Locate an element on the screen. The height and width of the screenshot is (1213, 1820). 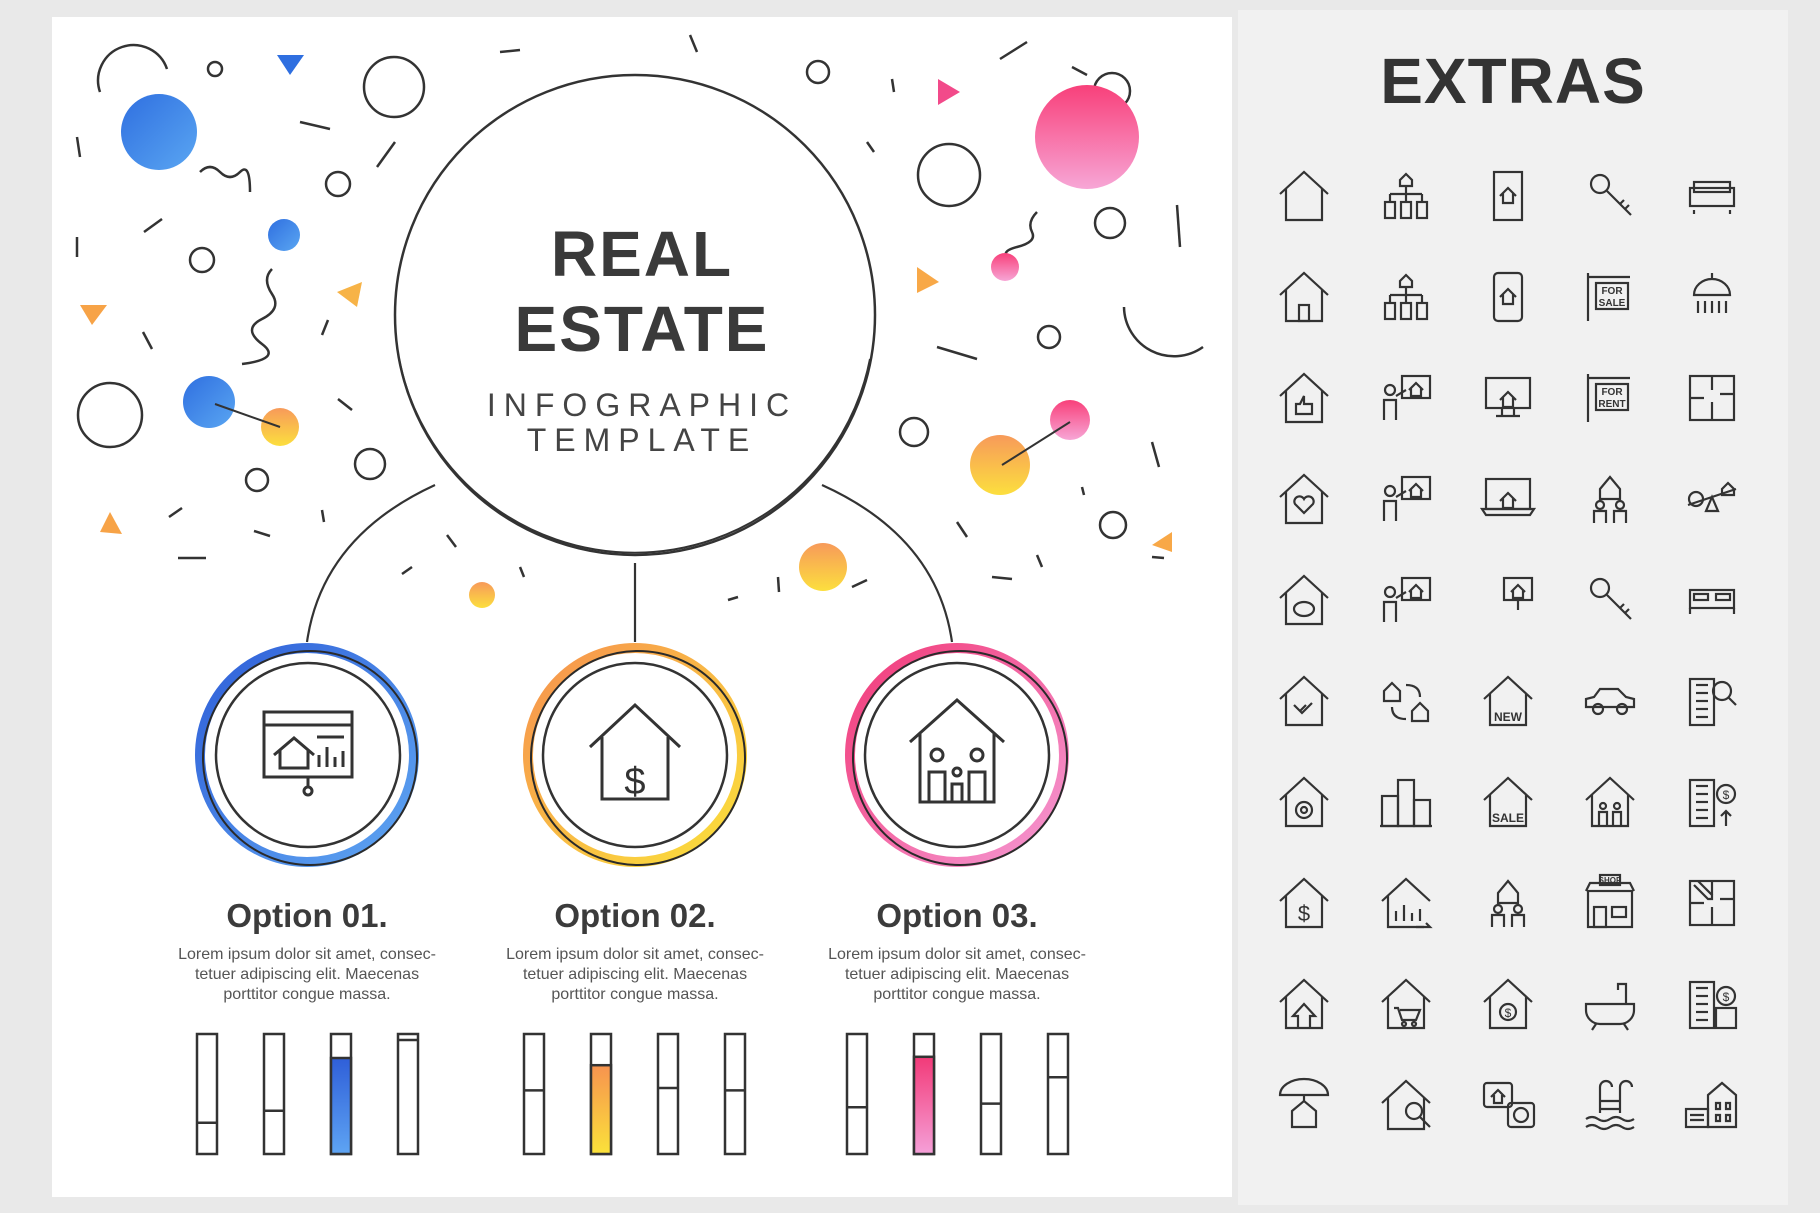
option-1-text-line: tetuer adipiscing elit. Maecenas is located at coordinates (307, 974).